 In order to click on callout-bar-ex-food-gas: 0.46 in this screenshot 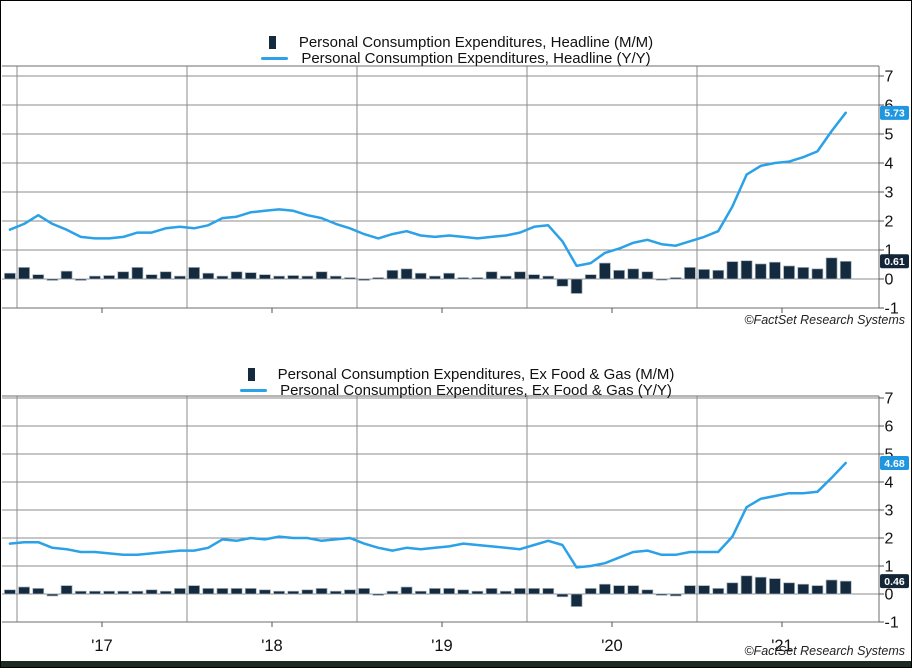, I will do `click(894, 581)`.